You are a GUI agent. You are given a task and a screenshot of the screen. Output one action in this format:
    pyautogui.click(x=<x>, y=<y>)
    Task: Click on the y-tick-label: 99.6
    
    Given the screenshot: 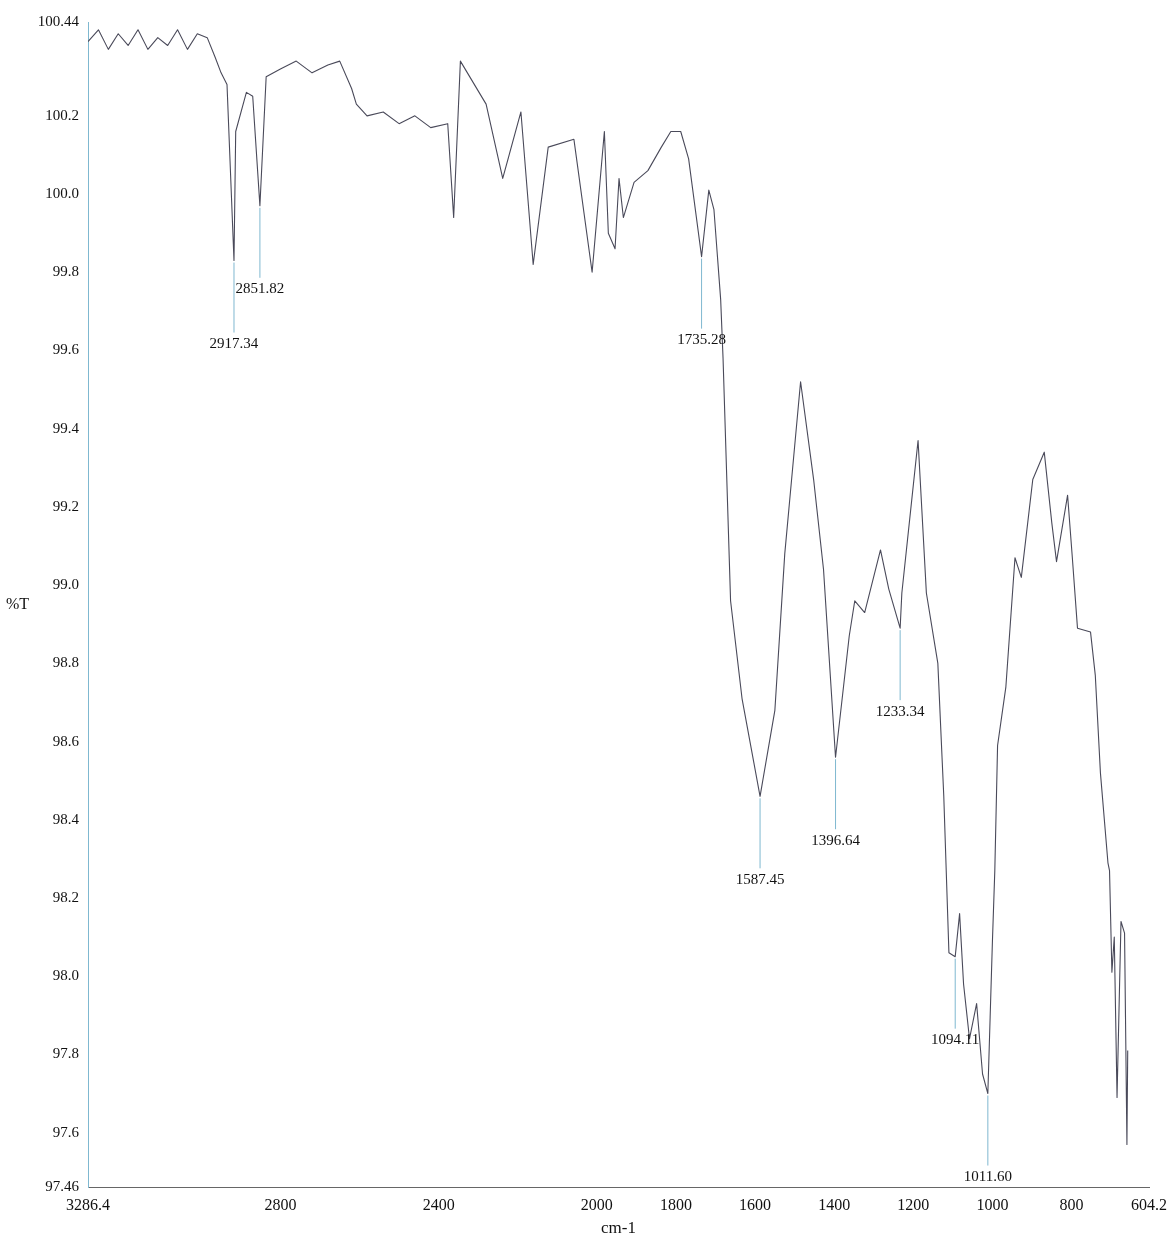 What is the action you would take?
    pyautogui.click(x=66, y=349)
    